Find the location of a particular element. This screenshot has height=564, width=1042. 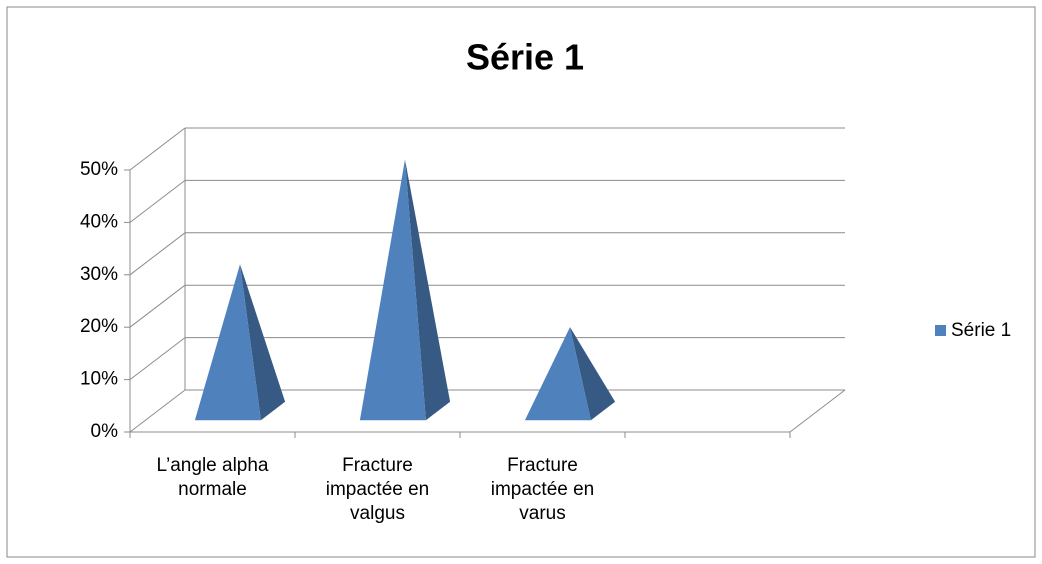

y-tick-label: 50% is located at coordinates (99, 169).